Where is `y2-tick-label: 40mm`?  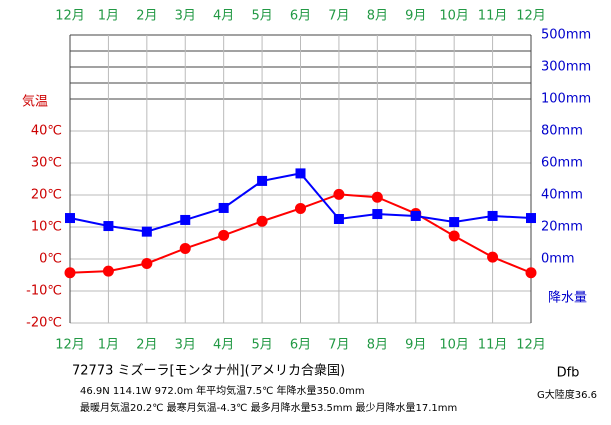 y2-tick-label: 40mm is located at coordinates (562, 195).